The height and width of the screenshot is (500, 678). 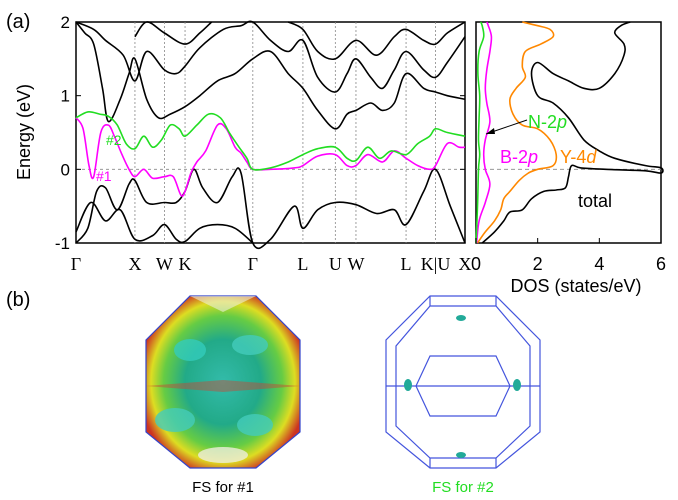 I want to click on y4d-label: Y-4d, so click(x=578, y=157).